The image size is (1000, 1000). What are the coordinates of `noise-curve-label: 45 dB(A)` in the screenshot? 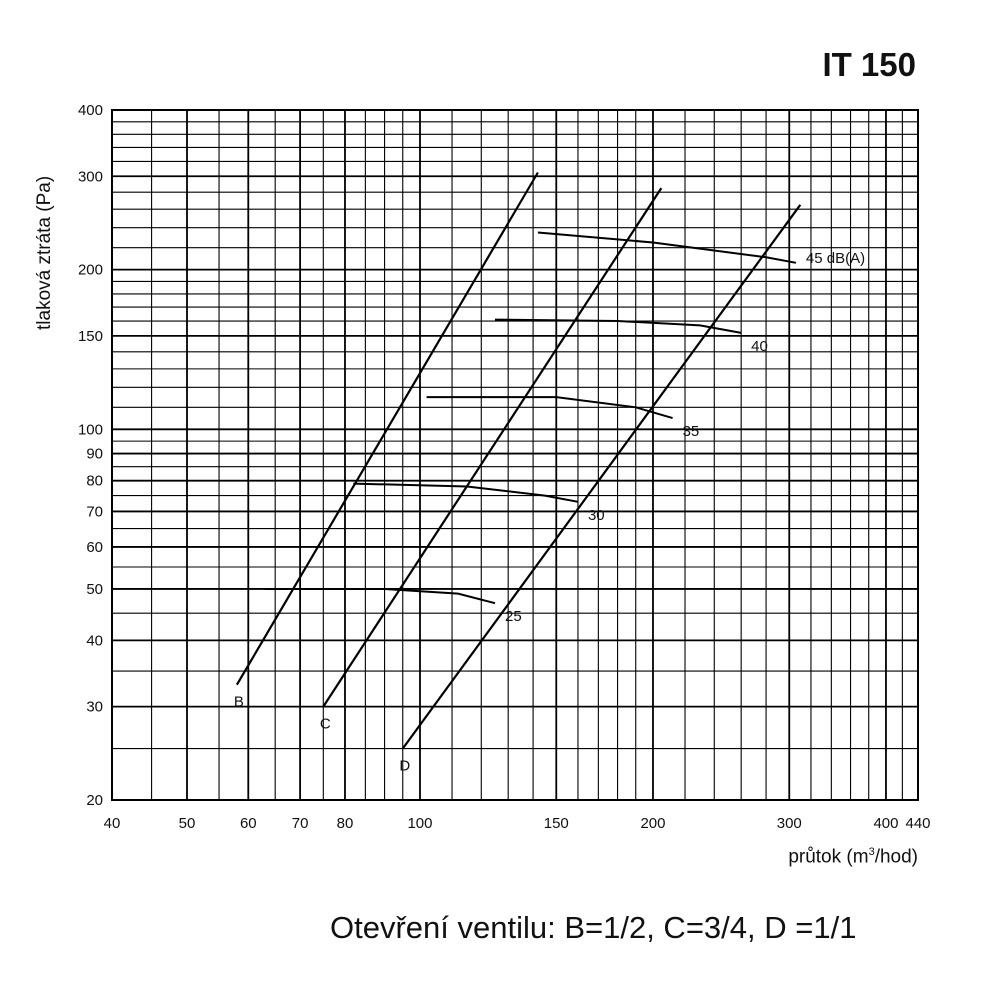 It's located at (835, 258).